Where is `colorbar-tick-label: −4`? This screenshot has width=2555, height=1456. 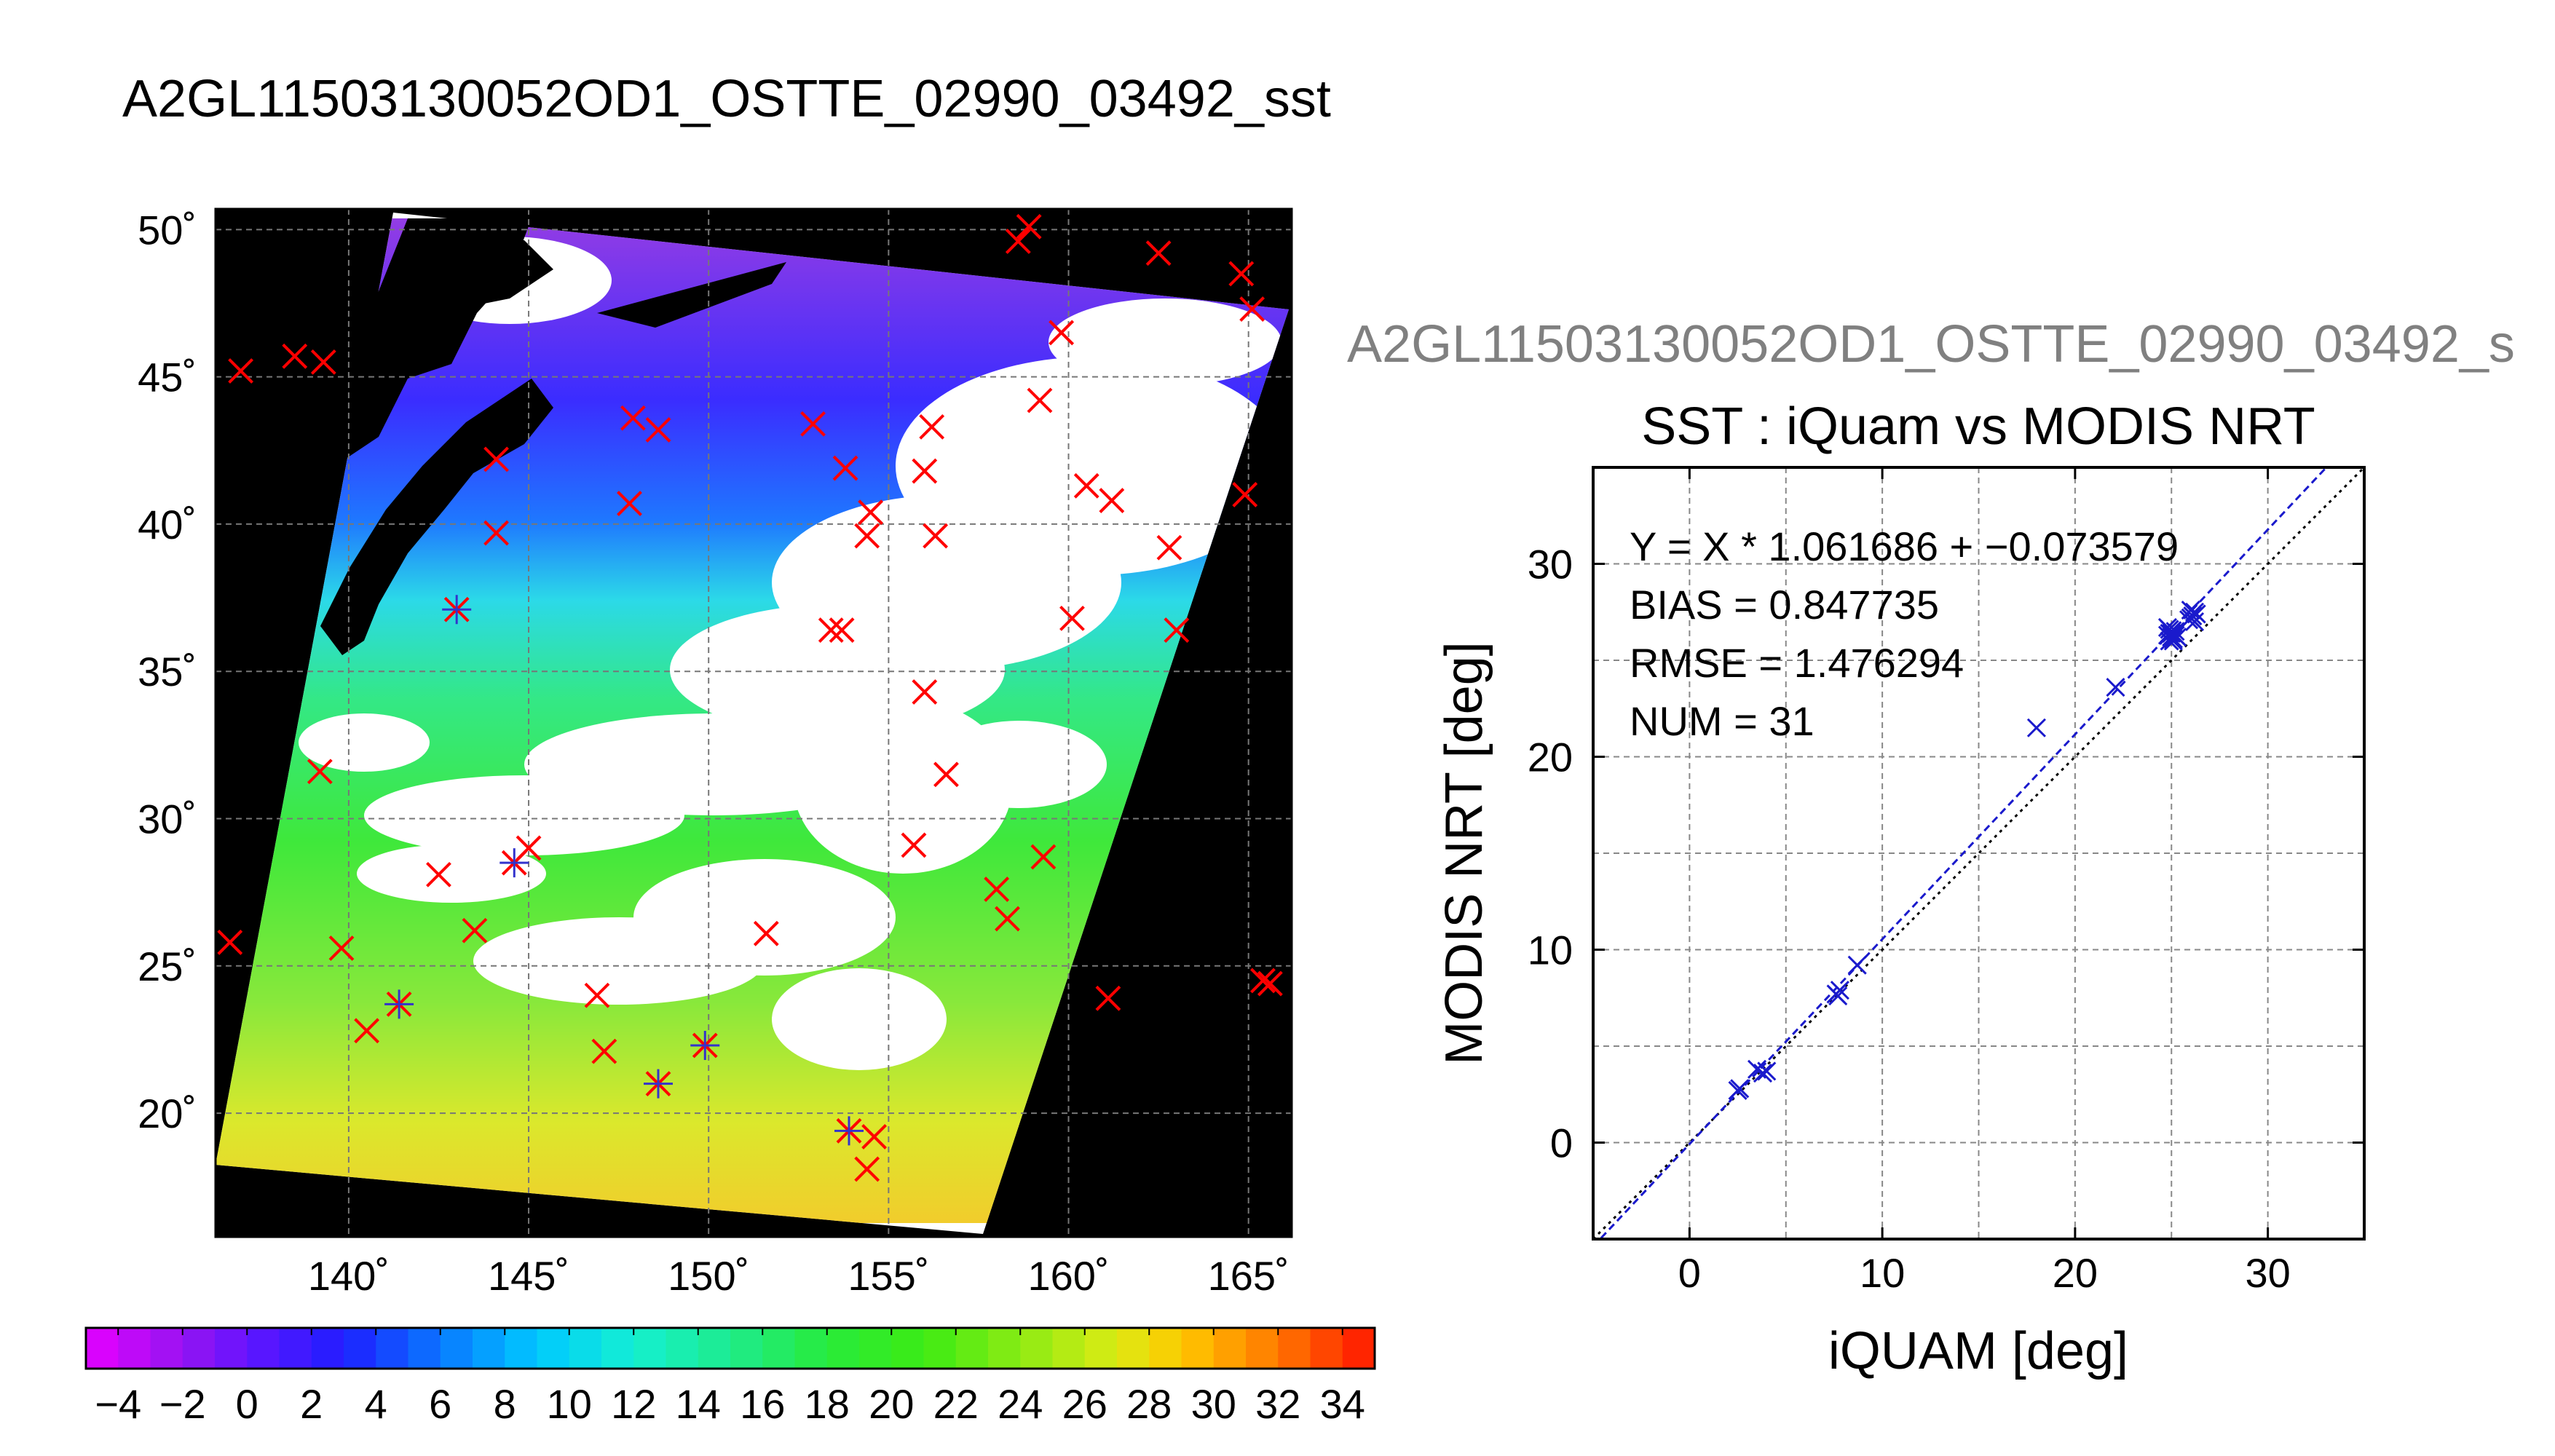
colorbar-tick-label: −4 is located at coordinates (118, 1404).